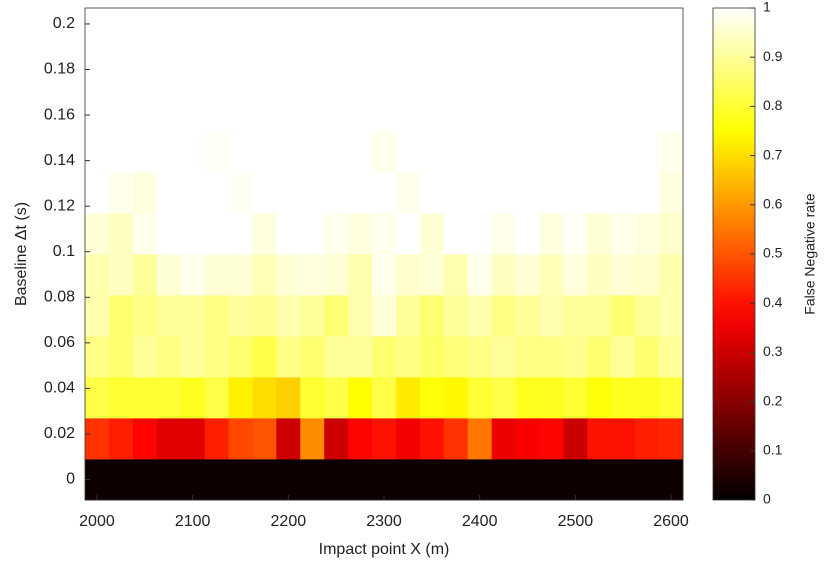 This screenshot has width=825, height=571. I want to click on colorbar-tick-label: 0, so click(767, 499).